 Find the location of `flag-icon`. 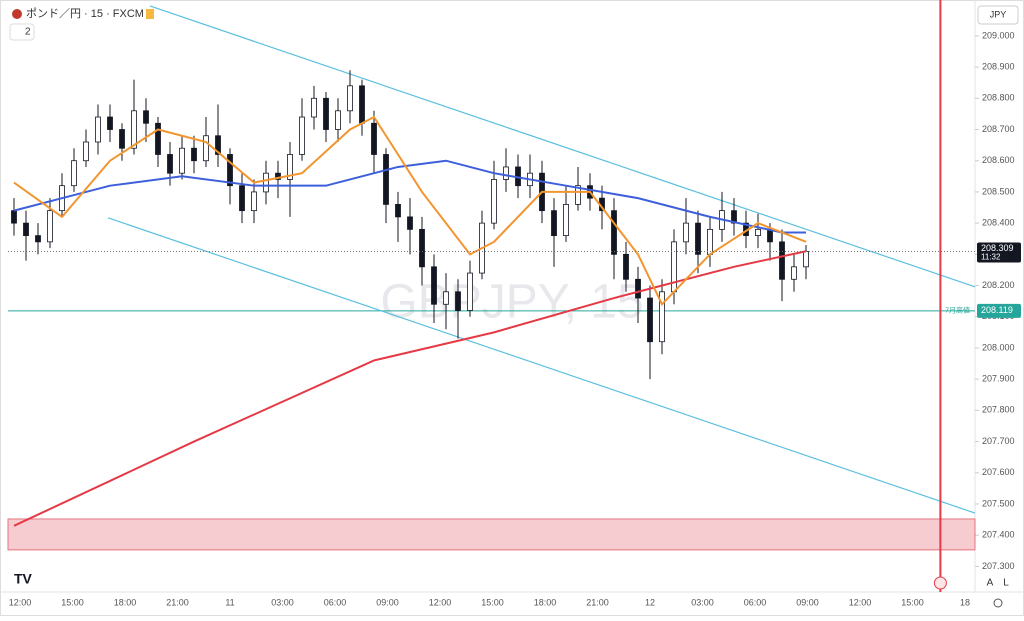

flag-icon is located at coordinates (17, 14).